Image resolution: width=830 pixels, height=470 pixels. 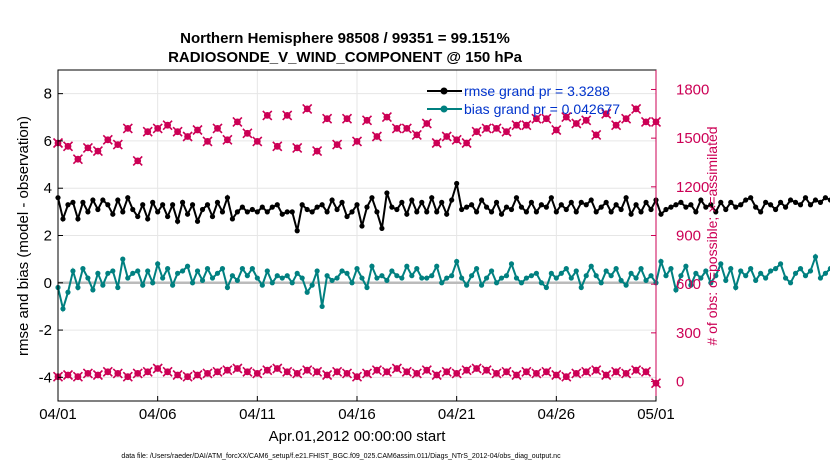 What do you see at coordinates (347, 118) in the screenshot?
I see `series-3-point-14-cross` at bounding box center [347, 118].